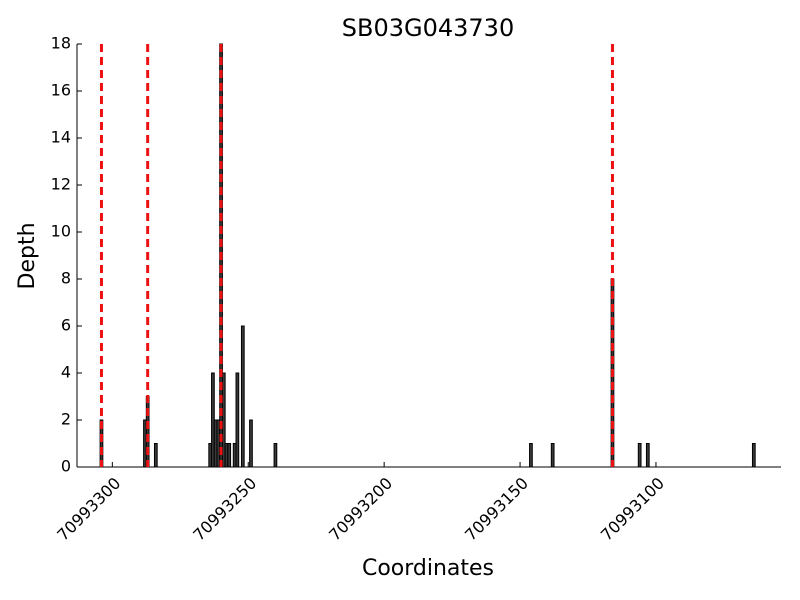  I want to click on y-tick-label: 12, so click(61, 184).